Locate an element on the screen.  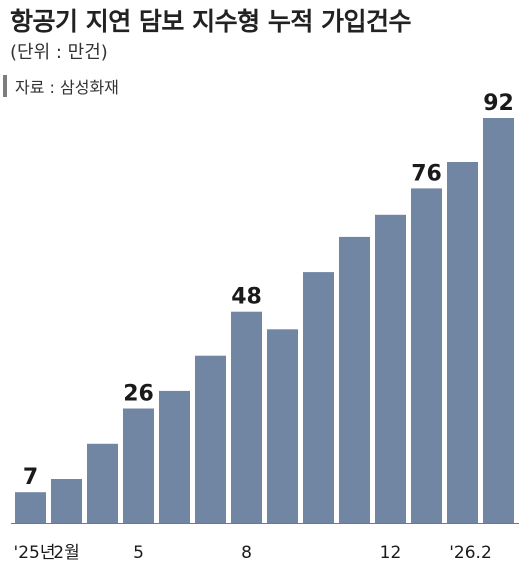
value-label: 7 is located at coordinates (30, 477).